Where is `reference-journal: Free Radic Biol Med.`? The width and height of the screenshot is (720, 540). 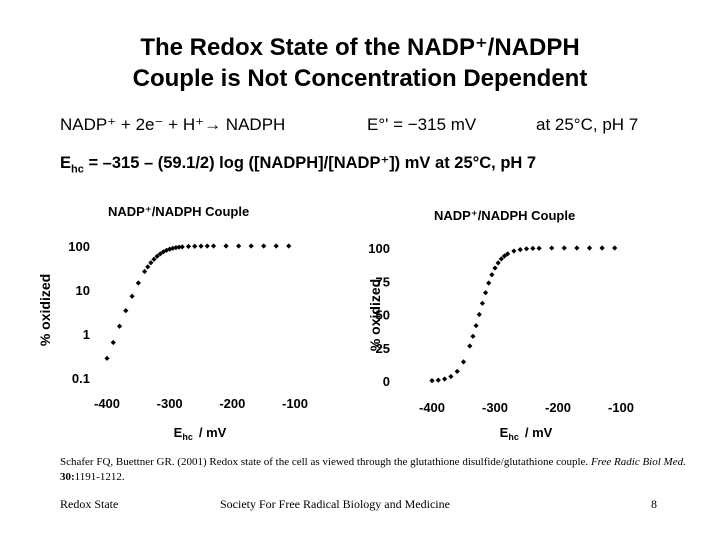 reference-journal: Free Radic Biol Med. is located at coordinates (638, 462).